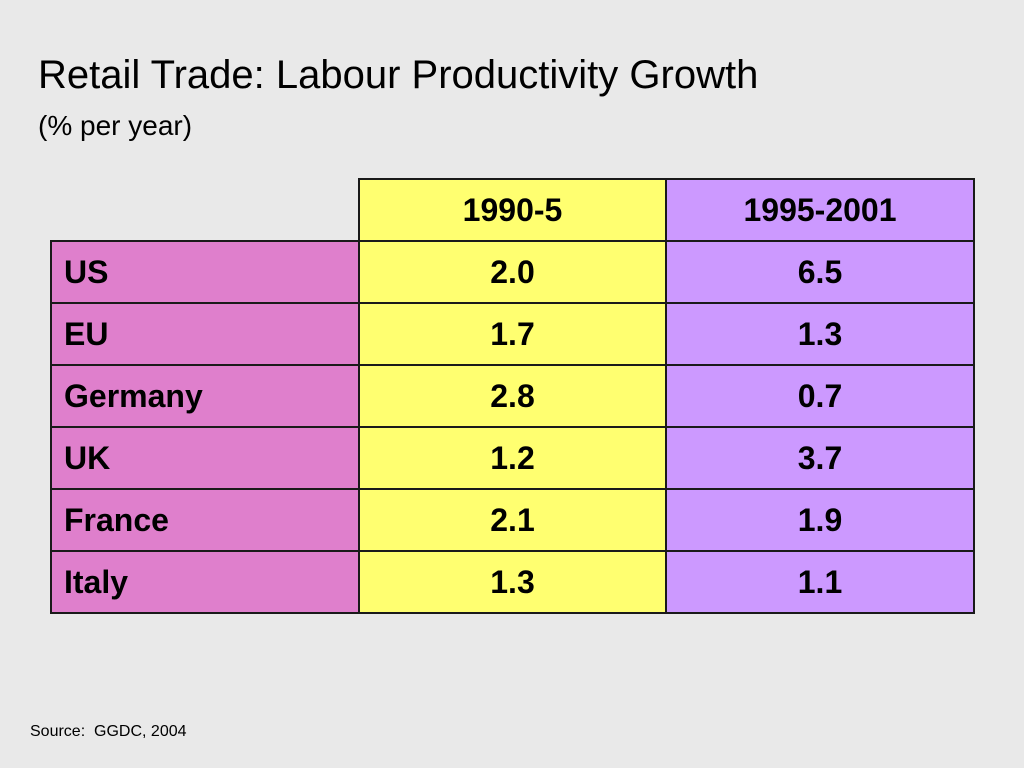 This screenshot has width=1024, height=768. I want to click on cell-italy-1995-2001: 1.1, so click(820, 582).